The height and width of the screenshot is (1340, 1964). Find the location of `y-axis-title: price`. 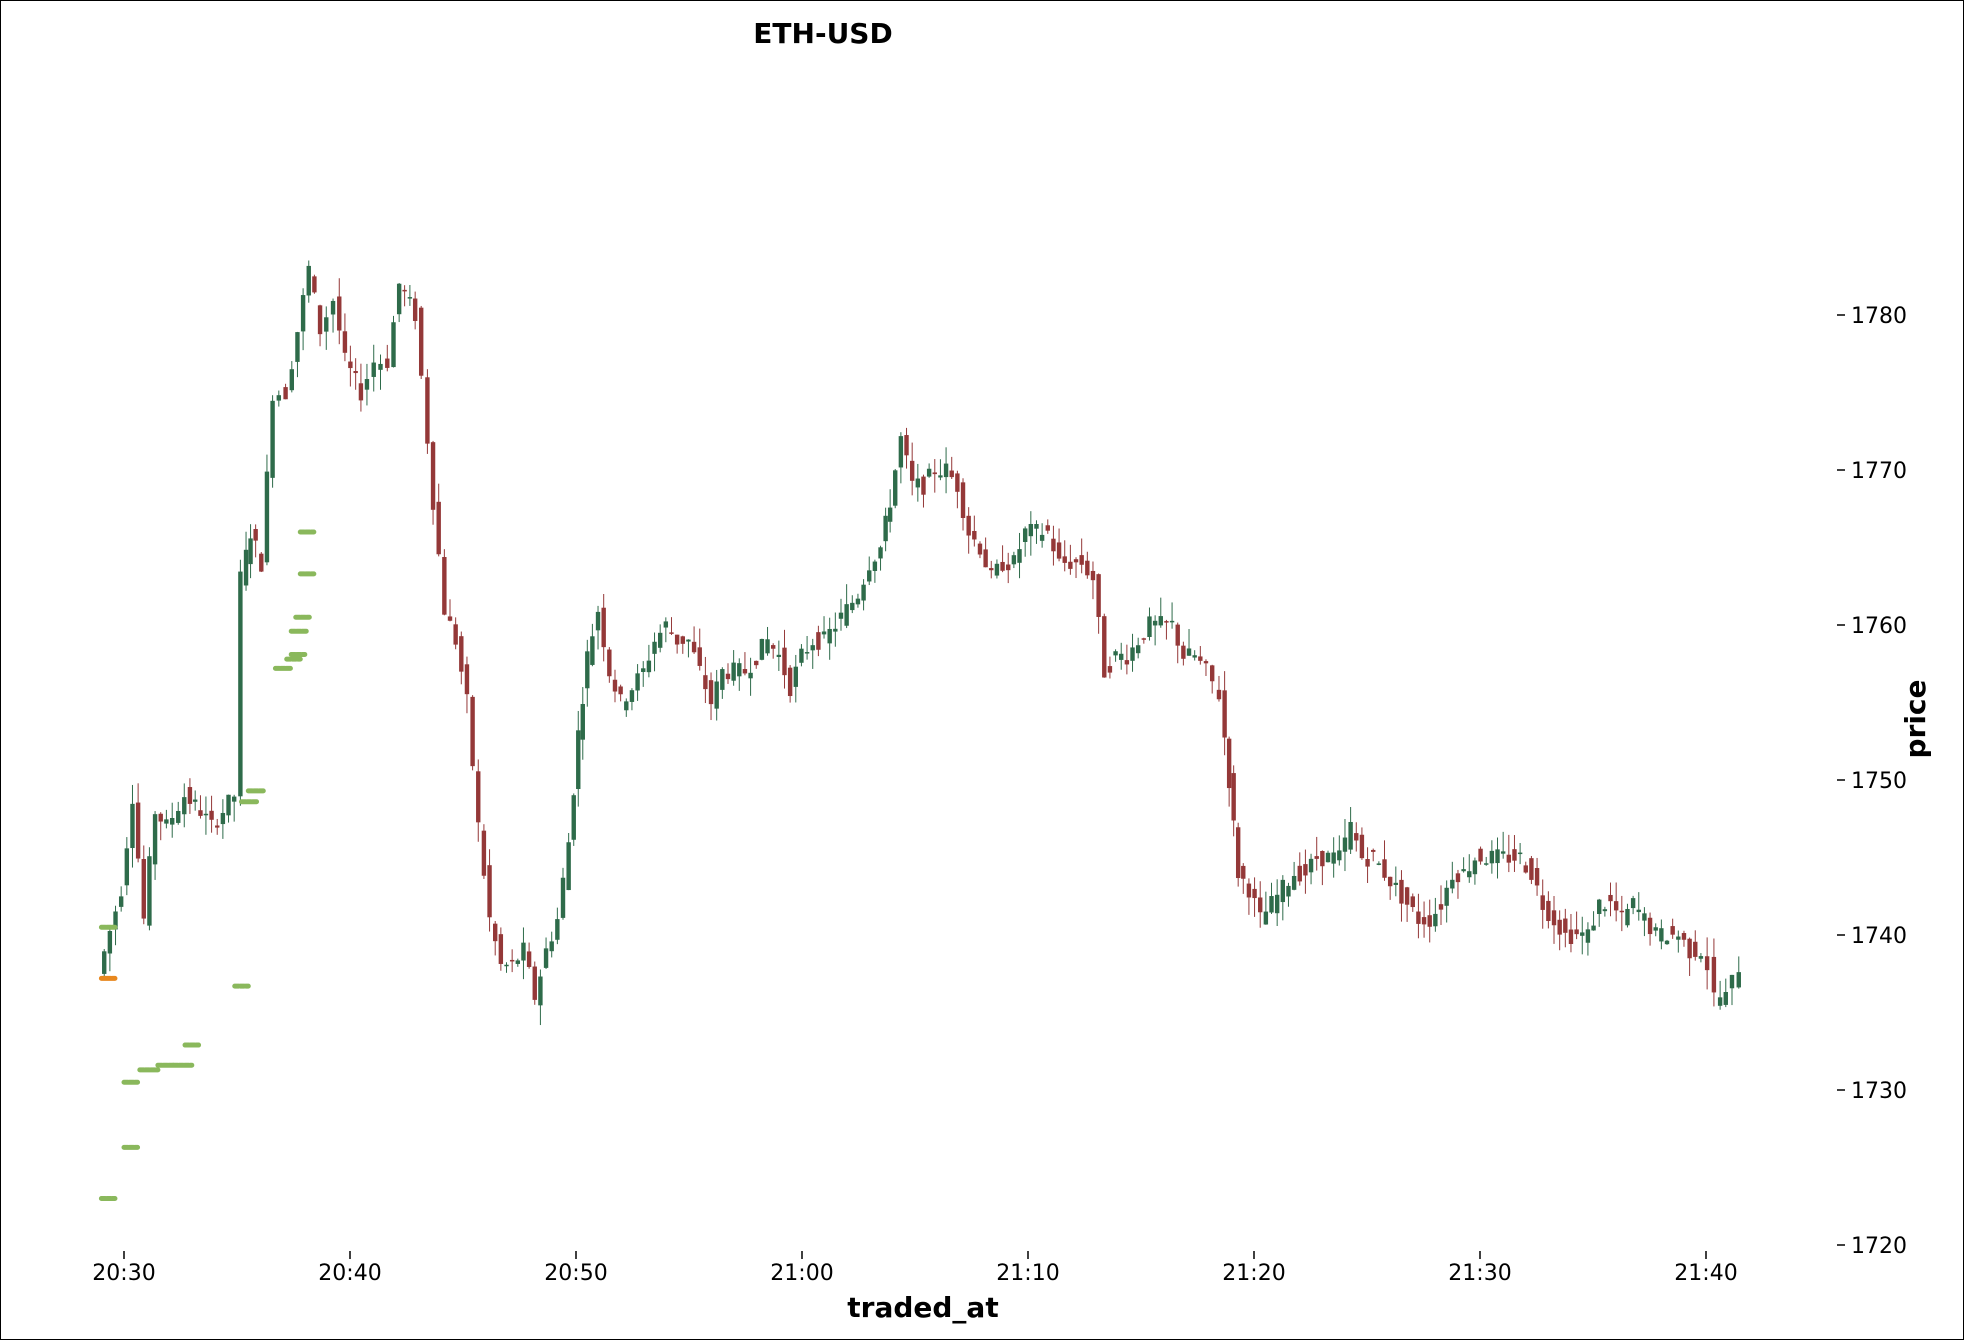

y-axis-title: price is located at coordinates (1915, 718).